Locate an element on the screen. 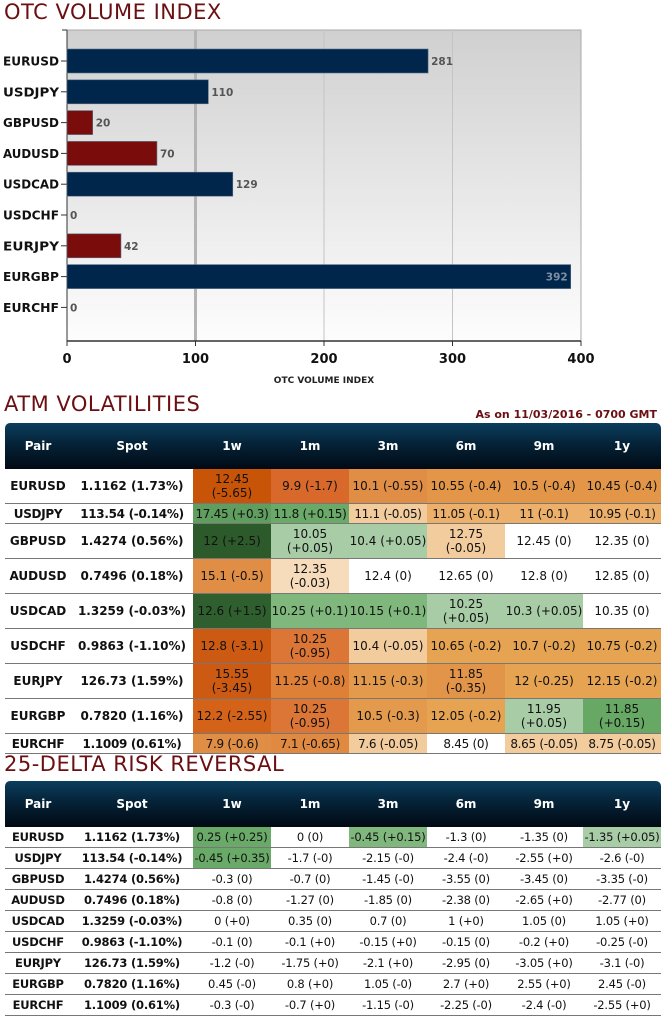 The width and height of the screenshot is (661, 1017). rr-cell-3m: -1.15 (-0) is located at coordinates (388, 1005).